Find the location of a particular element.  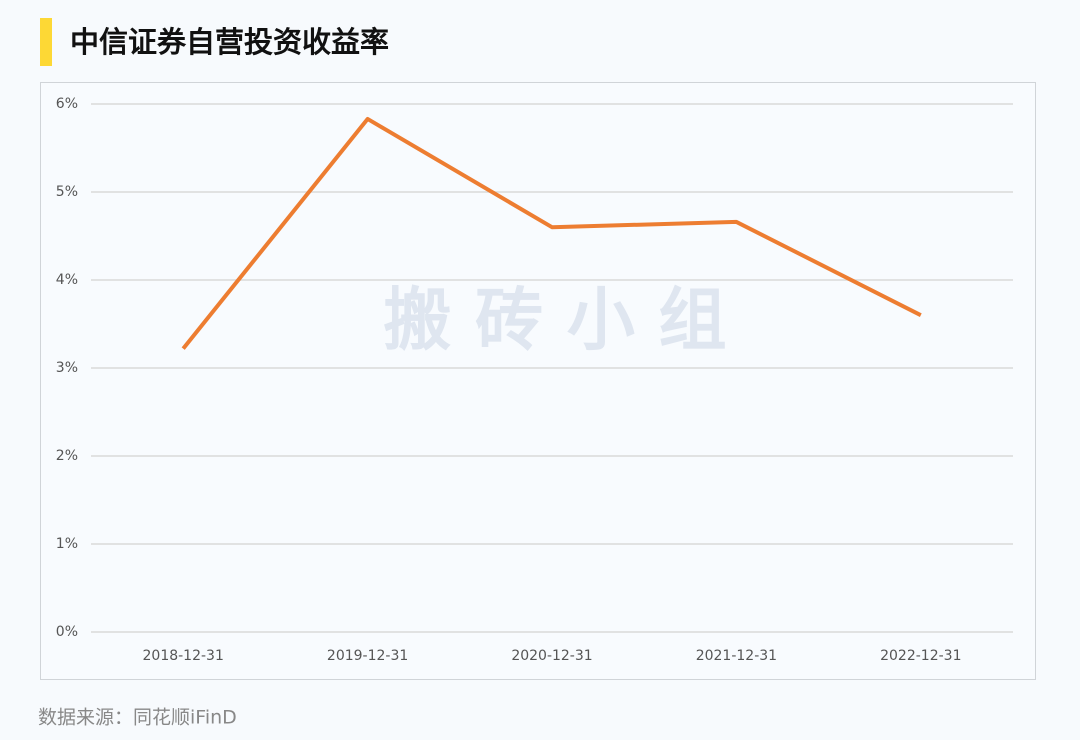

x-tick-label: 2021-12-31 is located at coordinates (736, 656).